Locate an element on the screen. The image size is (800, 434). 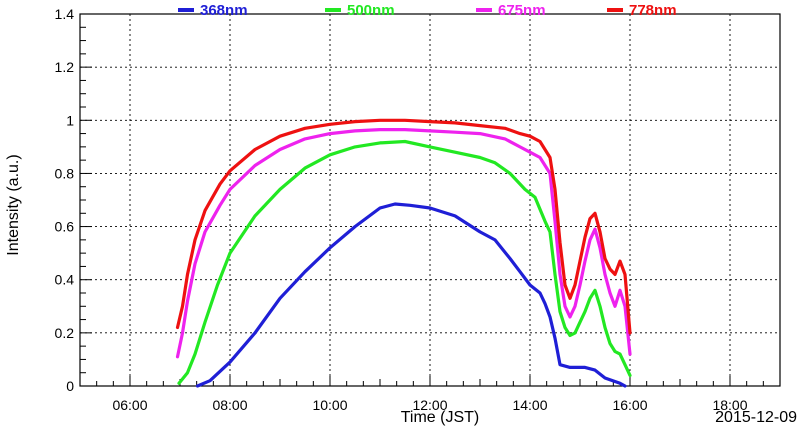
x-tick-label: 12:00 is located at coordinates (429, 405).